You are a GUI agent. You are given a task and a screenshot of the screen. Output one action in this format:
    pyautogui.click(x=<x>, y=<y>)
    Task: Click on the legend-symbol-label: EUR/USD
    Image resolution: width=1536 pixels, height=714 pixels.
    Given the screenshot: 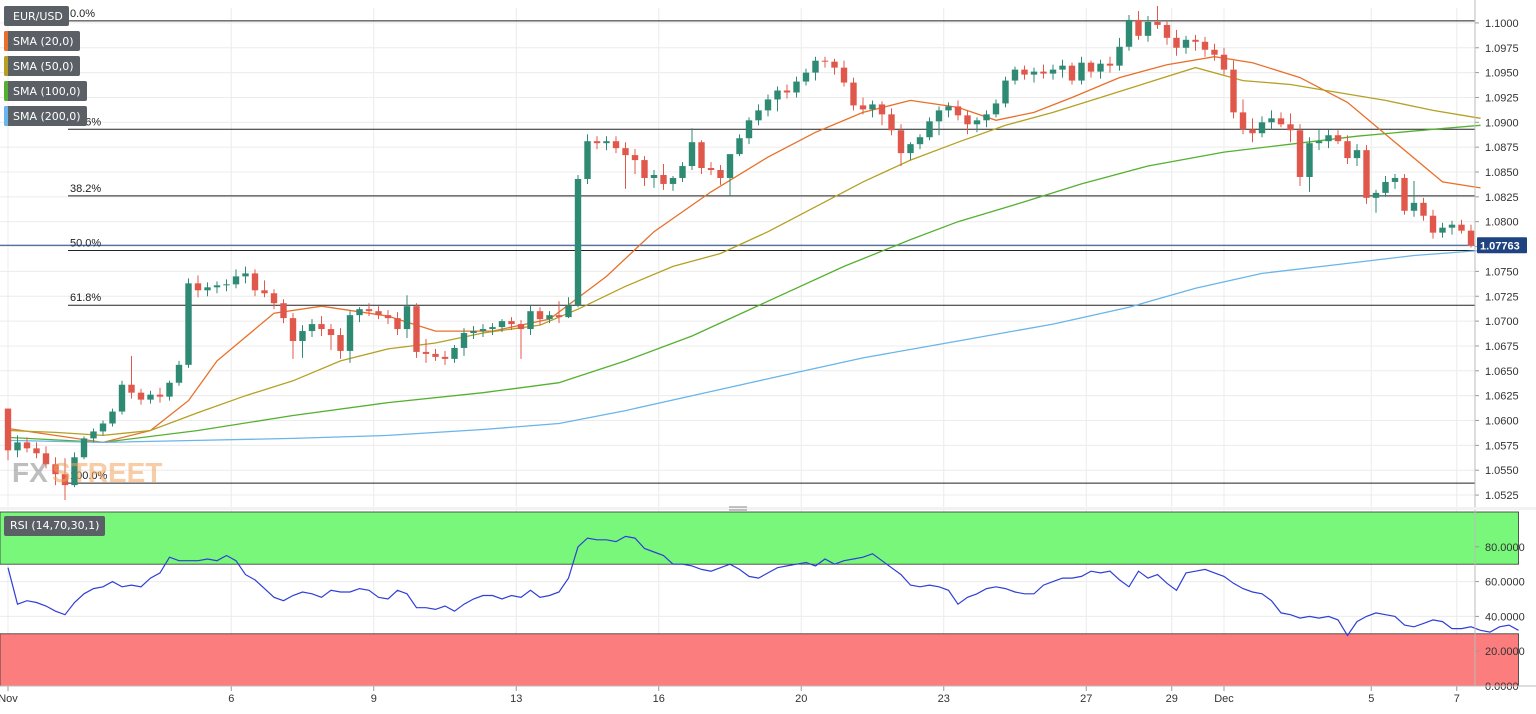 What is the action you would take?
    pyautogui.click(x=38, y=16)
    